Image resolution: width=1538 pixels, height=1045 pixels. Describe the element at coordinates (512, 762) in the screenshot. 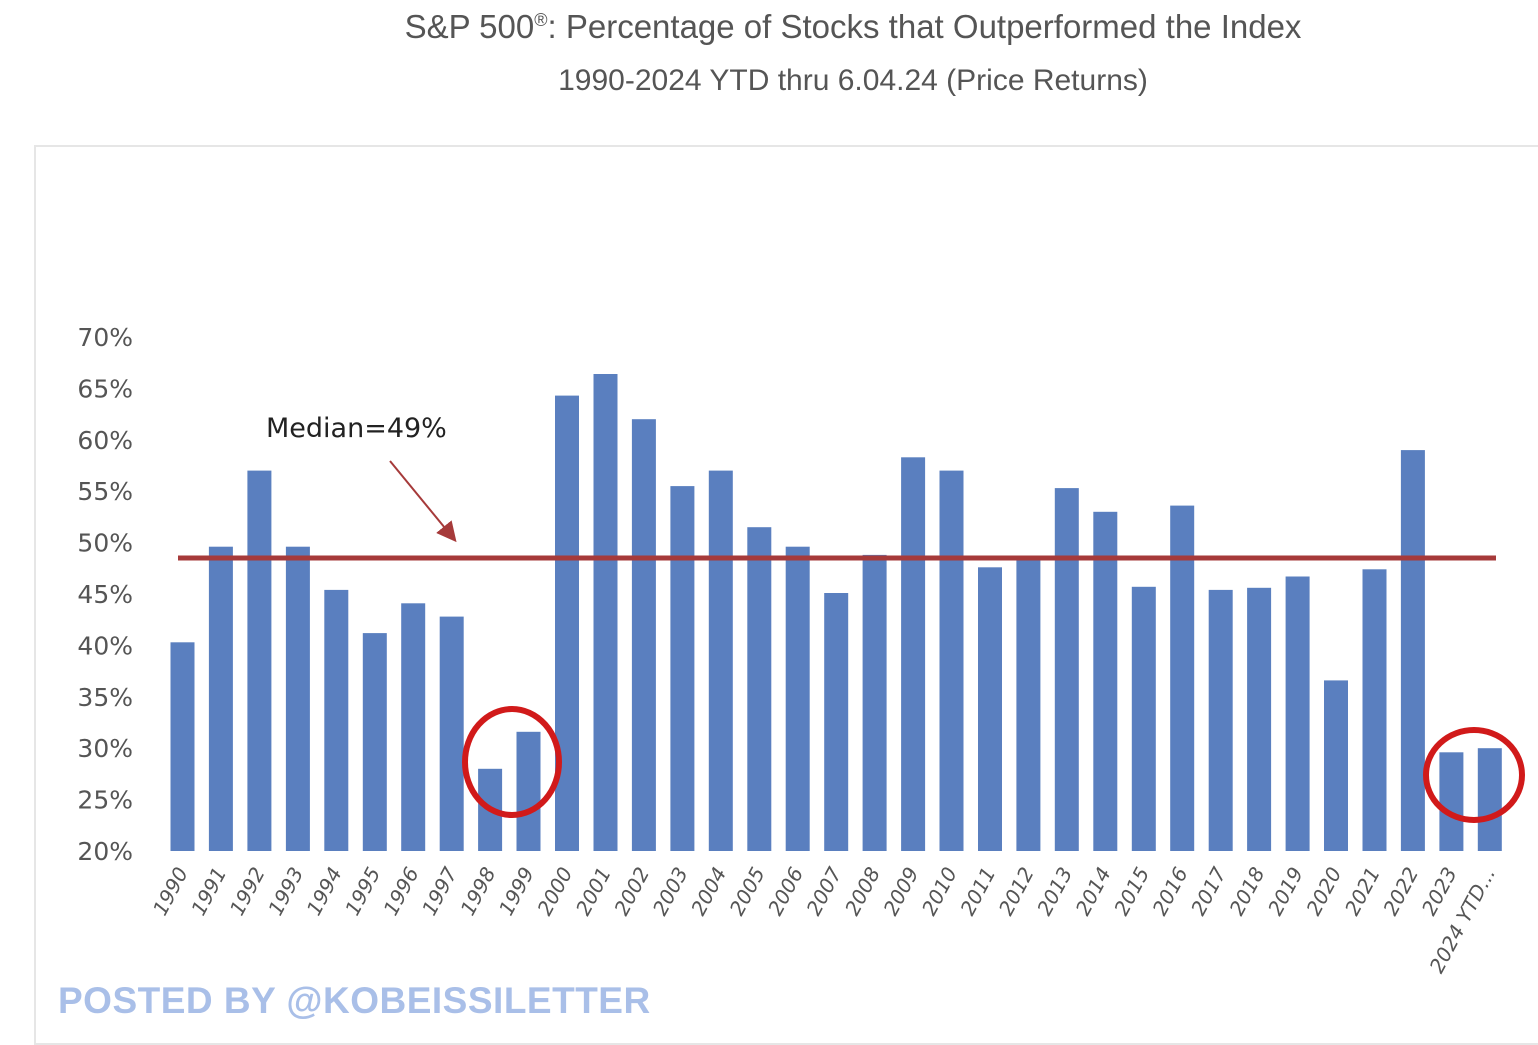

I see `highlight-circle-1998-1999` at that location.